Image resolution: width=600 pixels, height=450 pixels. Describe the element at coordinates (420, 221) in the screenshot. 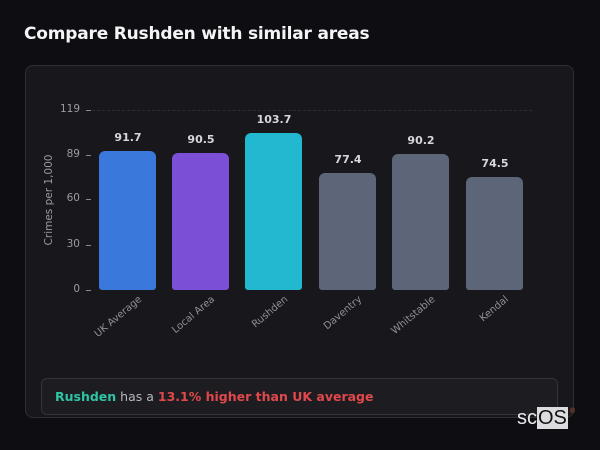

I see `bar-whitstable` at that location.